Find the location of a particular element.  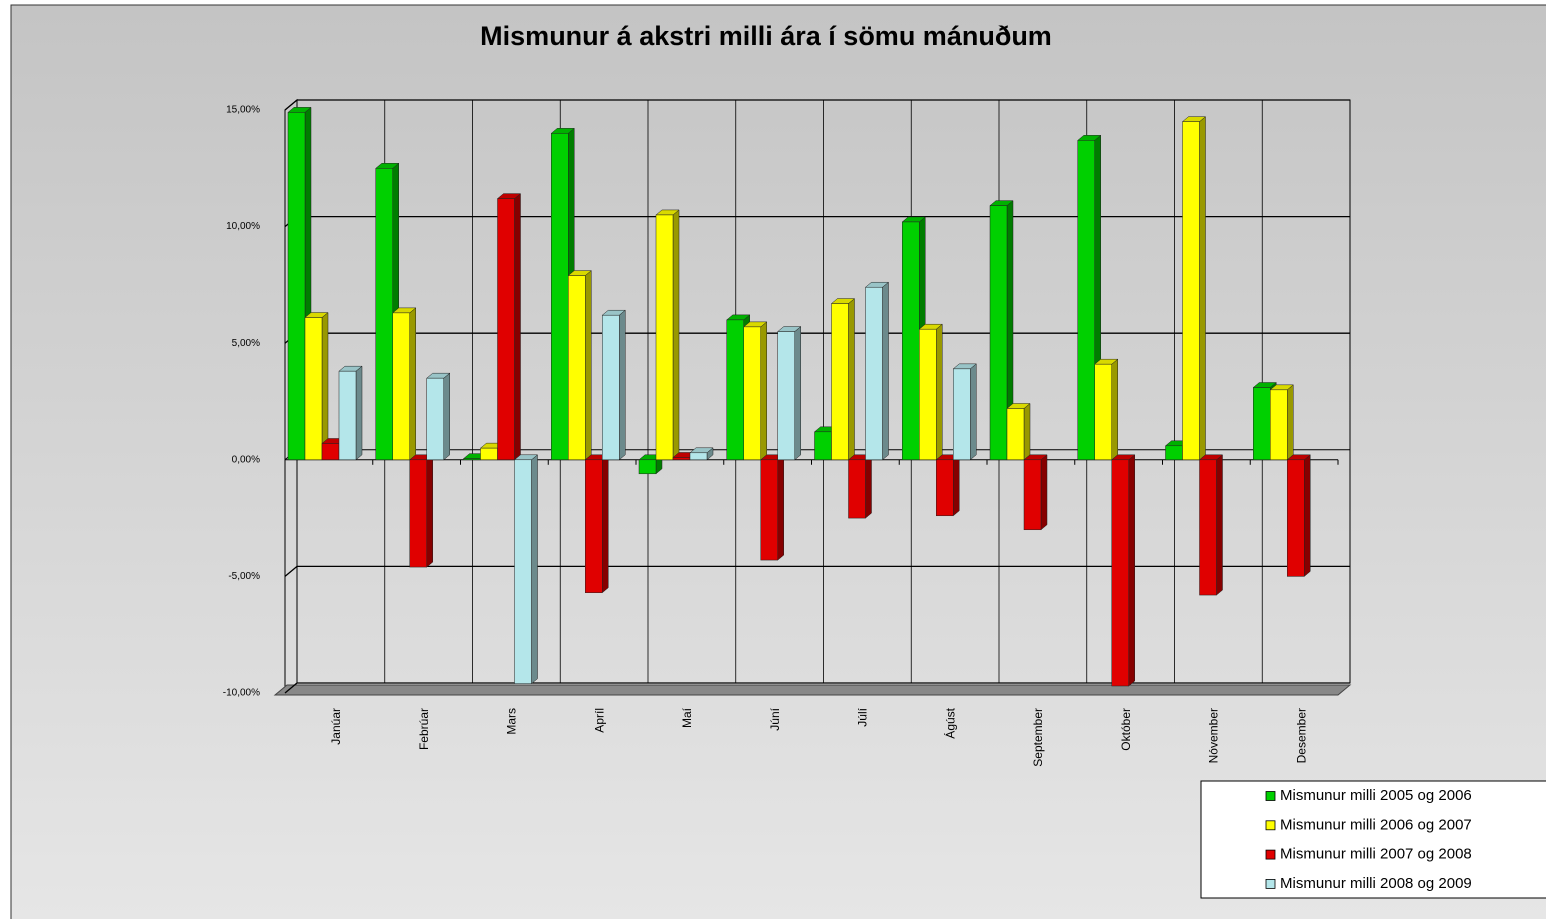

y-tick-label: -5,00% is located at coordinates (244, 576).